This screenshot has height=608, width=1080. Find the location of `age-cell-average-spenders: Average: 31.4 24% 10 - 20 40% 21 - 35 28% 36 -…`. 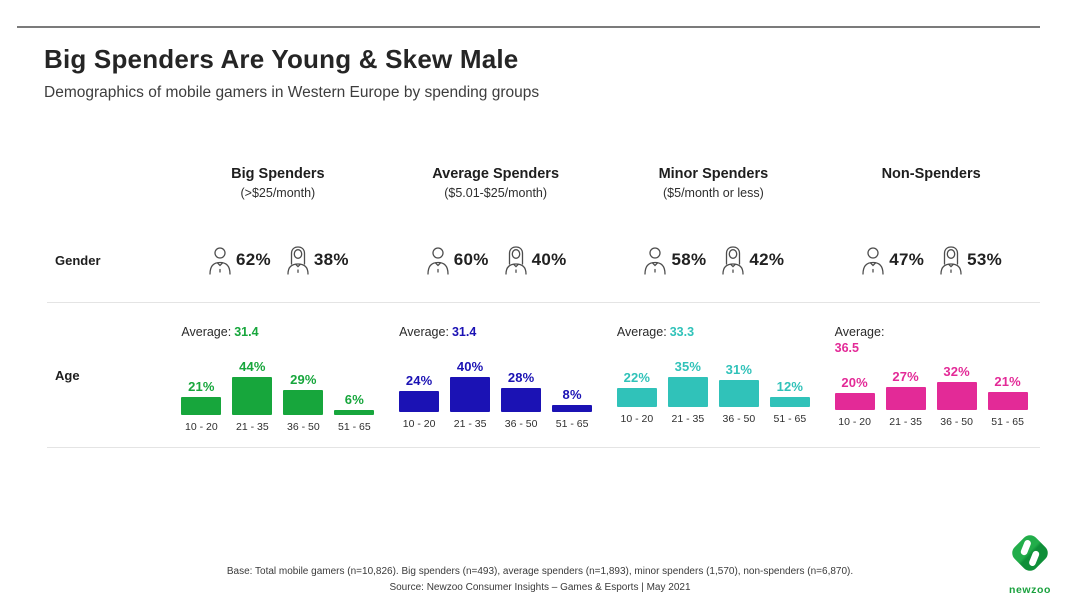

age-cell-average-spenders: Average: 31.4 24% 10 - 20 40% 21 - 35 28% 36 -… is located at coordinates (496, 375).